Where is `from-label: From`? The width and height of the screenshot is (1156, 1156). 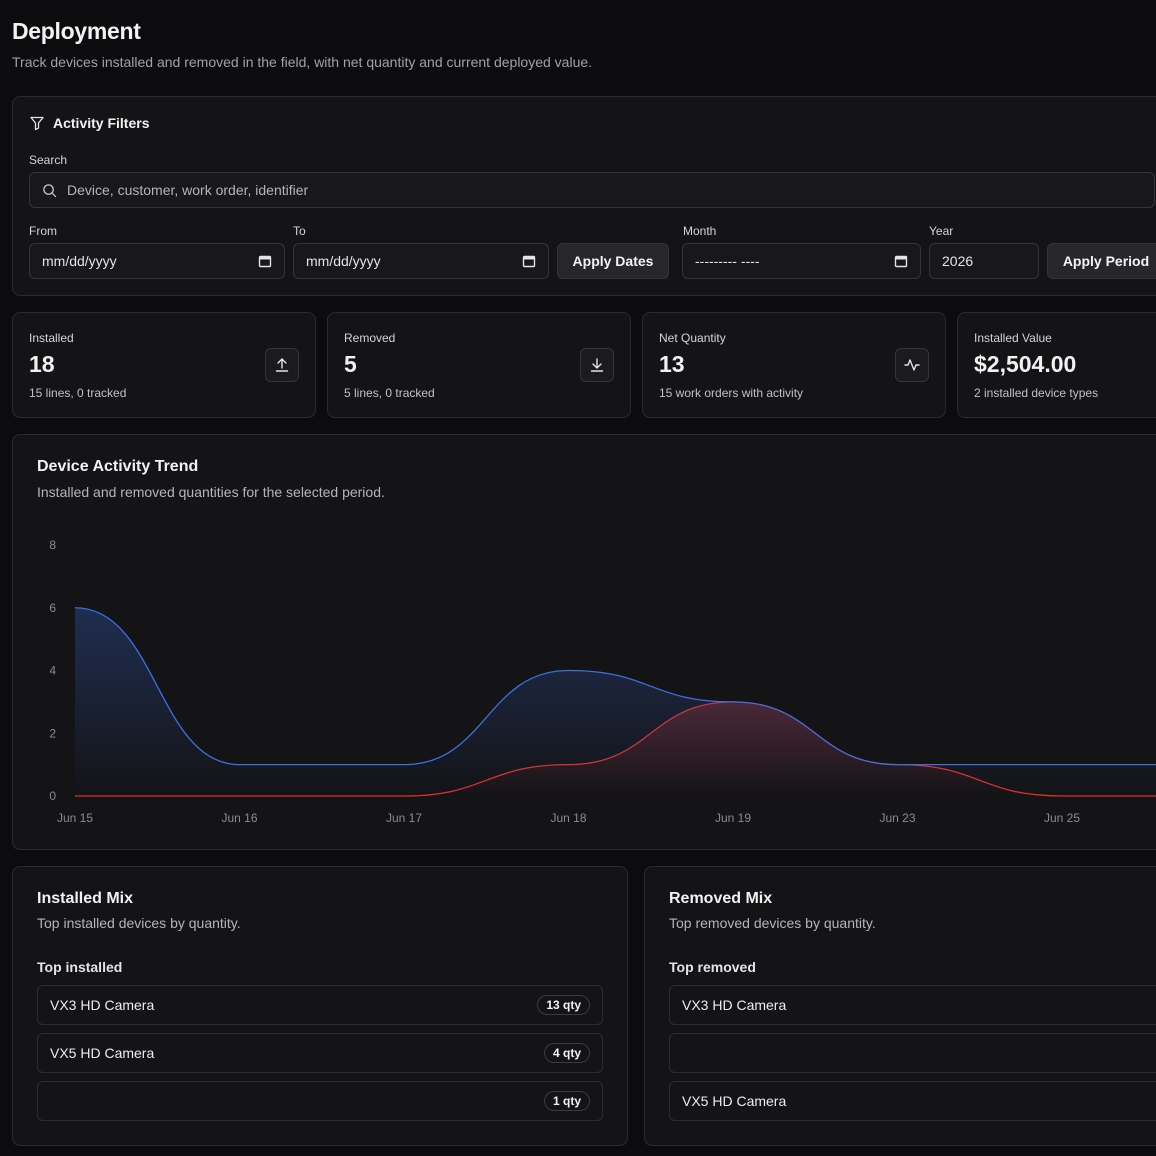 from-label: From is located at coordinates (43, 231).